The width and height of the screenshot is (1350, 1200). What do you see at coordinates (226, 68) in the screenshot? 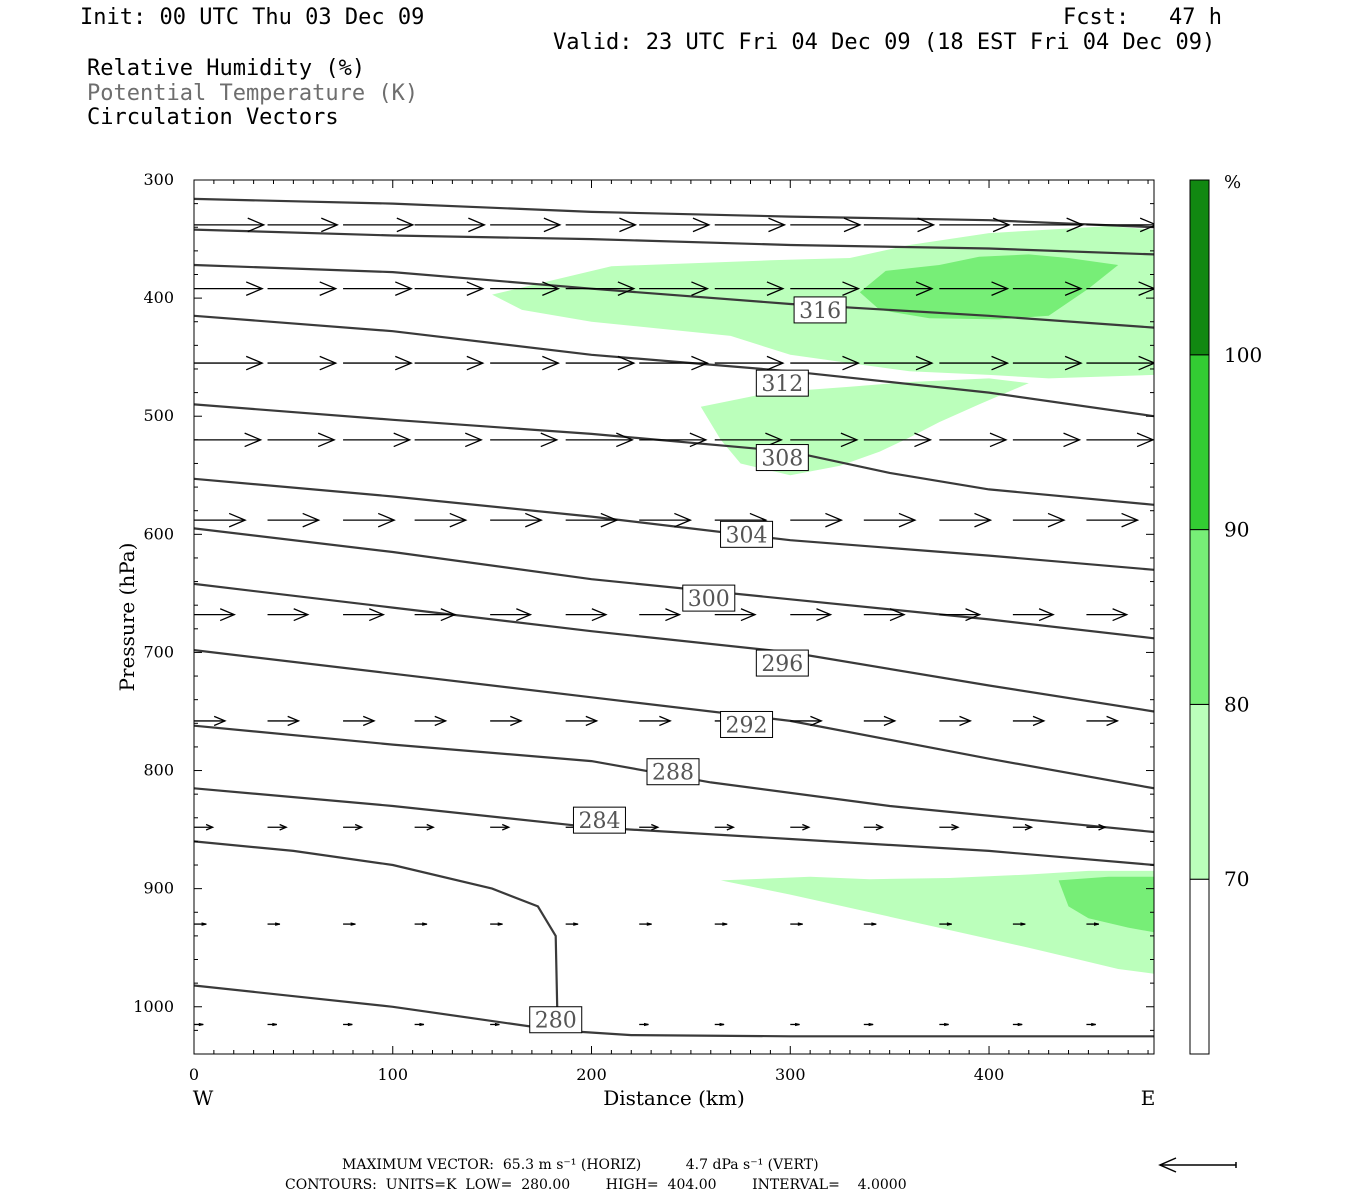
I see `field-rh: Relative Humidity (%)` at bounding box center [226, 68].